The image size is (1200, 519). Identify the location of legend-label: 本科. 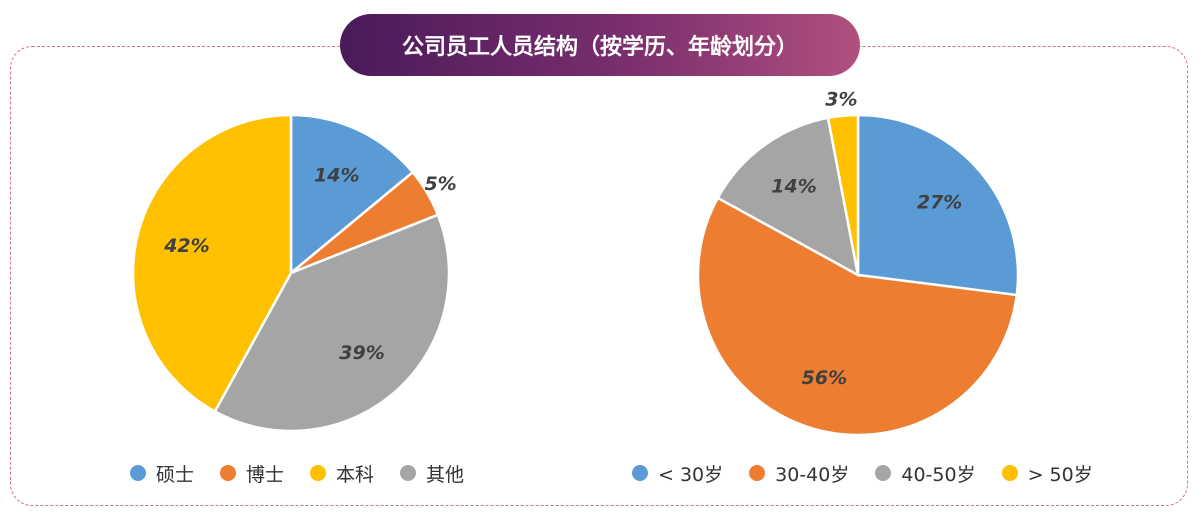
(355, 474).